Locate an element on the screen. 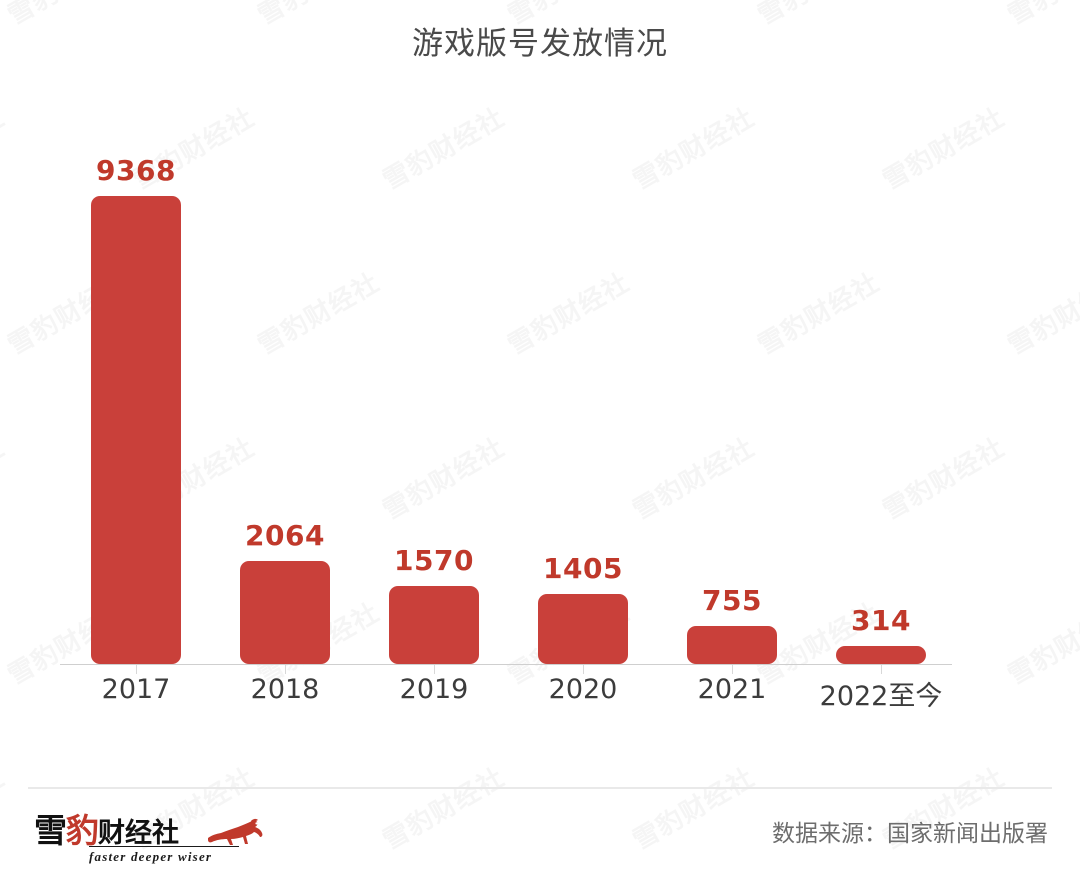  bar-value-label: 9368 is located at coordinates (136, 170).